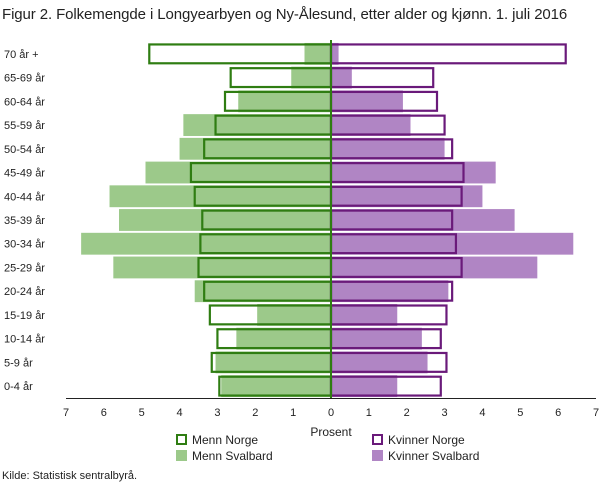 Image resolution: width=610 pixels, height=488 pixels. I want to click on y-tick-label-12: 10-14 år, so click(24, 340).